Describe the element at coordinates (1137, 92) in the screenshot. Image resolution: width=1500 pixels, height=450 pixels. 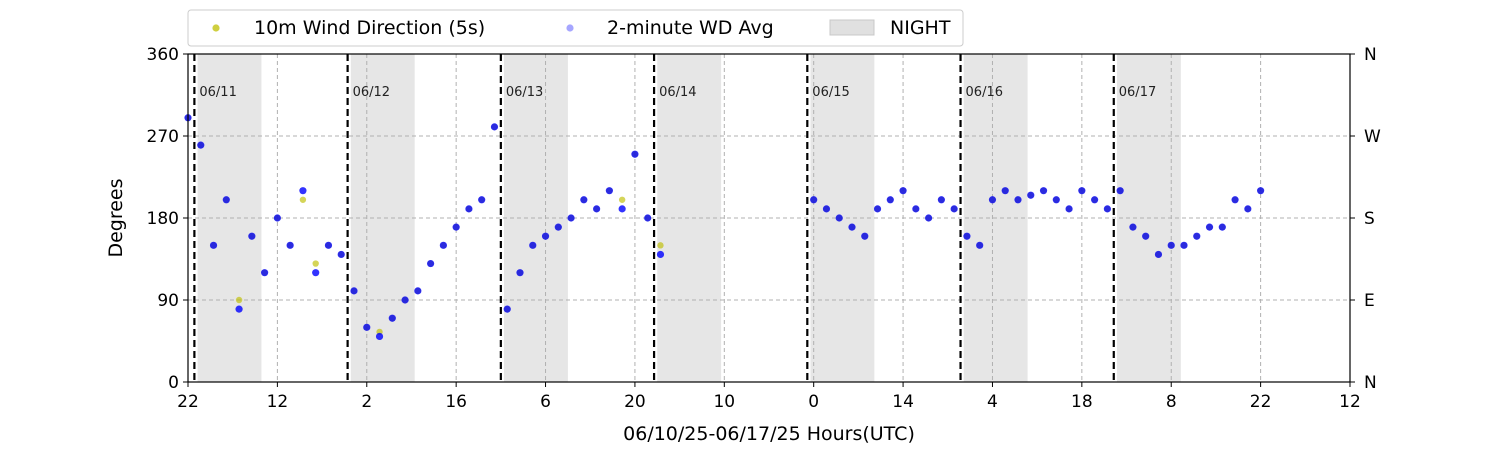
I see `day-marker-label: 06/17` at that location.